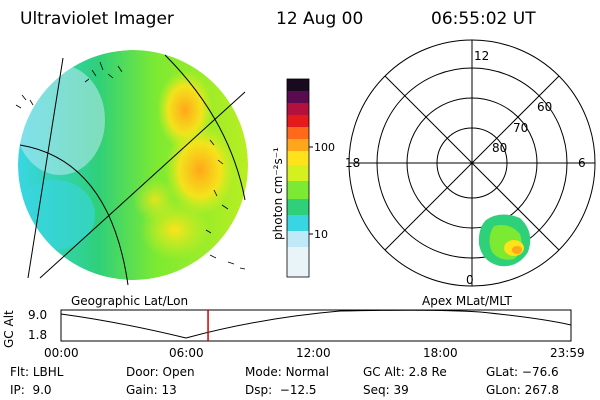  I want to click on status-glat: GLat: −76.6, so click(522, 372).